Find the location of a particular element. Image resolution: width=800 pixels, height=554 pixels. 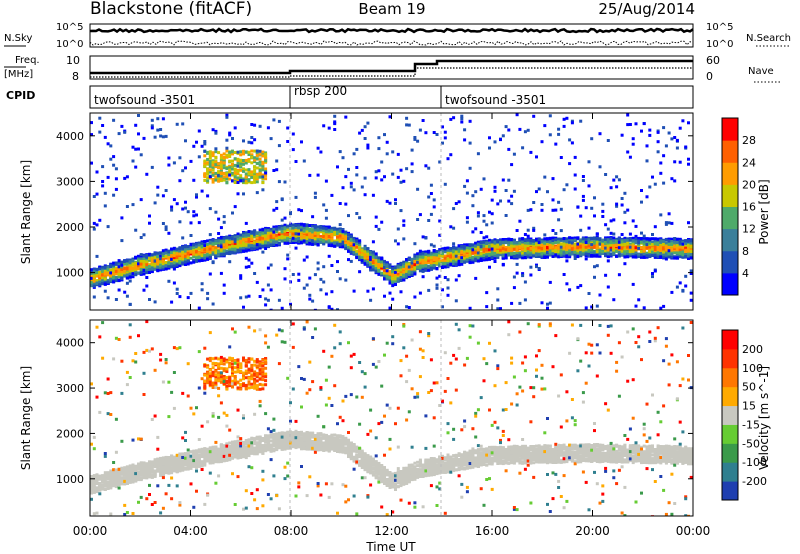

power-cell-2019 is located at coordinates (260, 165).